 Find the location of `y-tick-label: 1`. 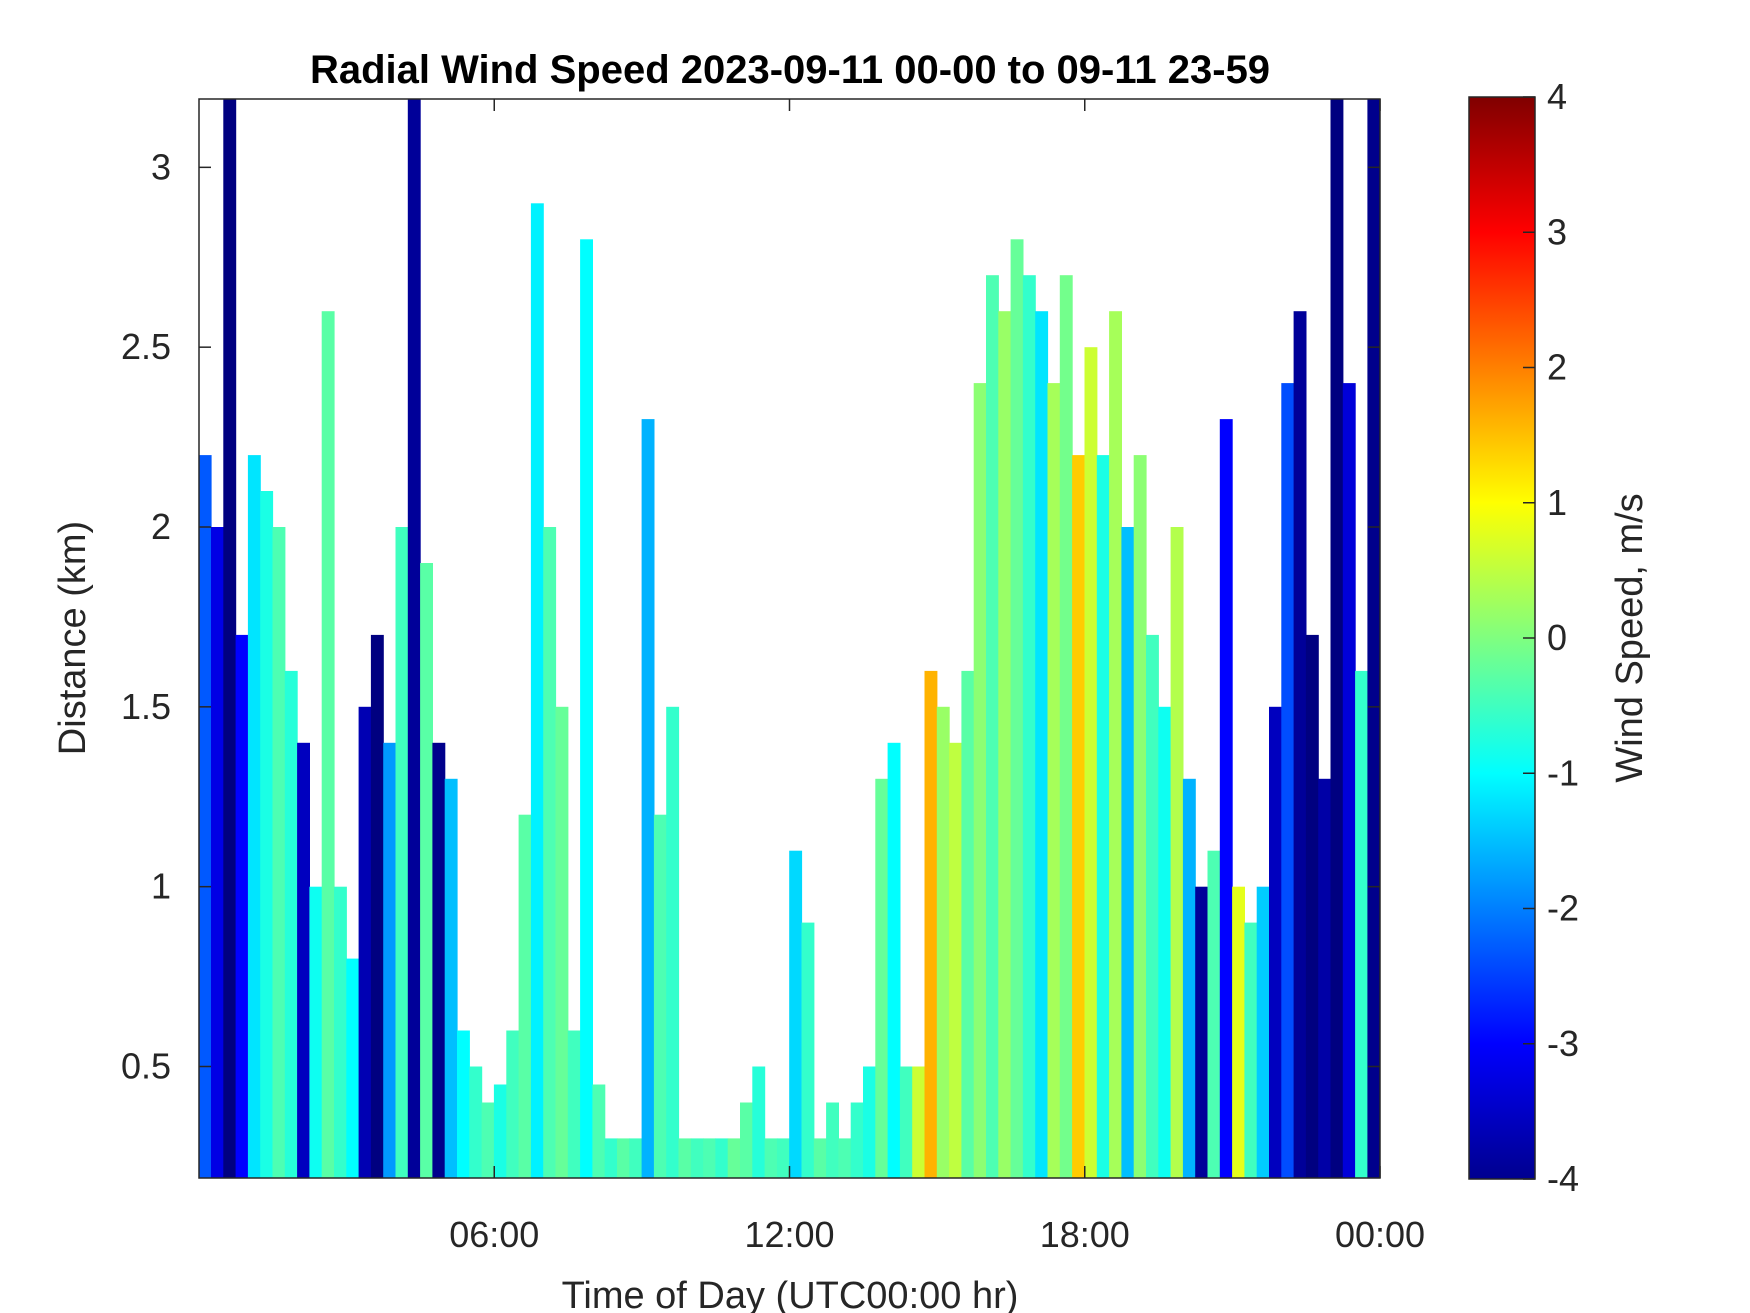

y-tick-label: 1 is located at coordinates (161, 886).